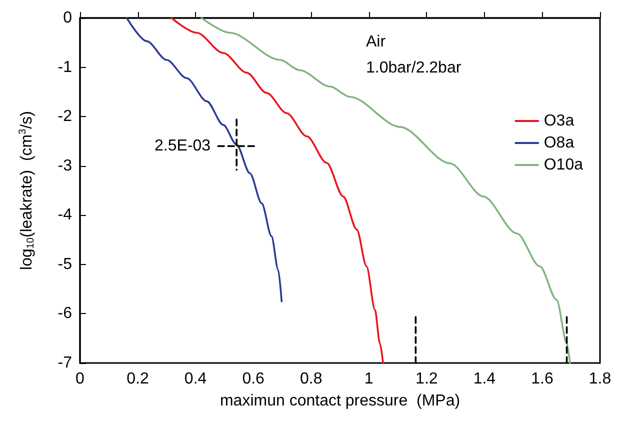  Describe the element at coordinates (195, 379) in the screenshot. I see `x-tick-label: 0.4` at that location.